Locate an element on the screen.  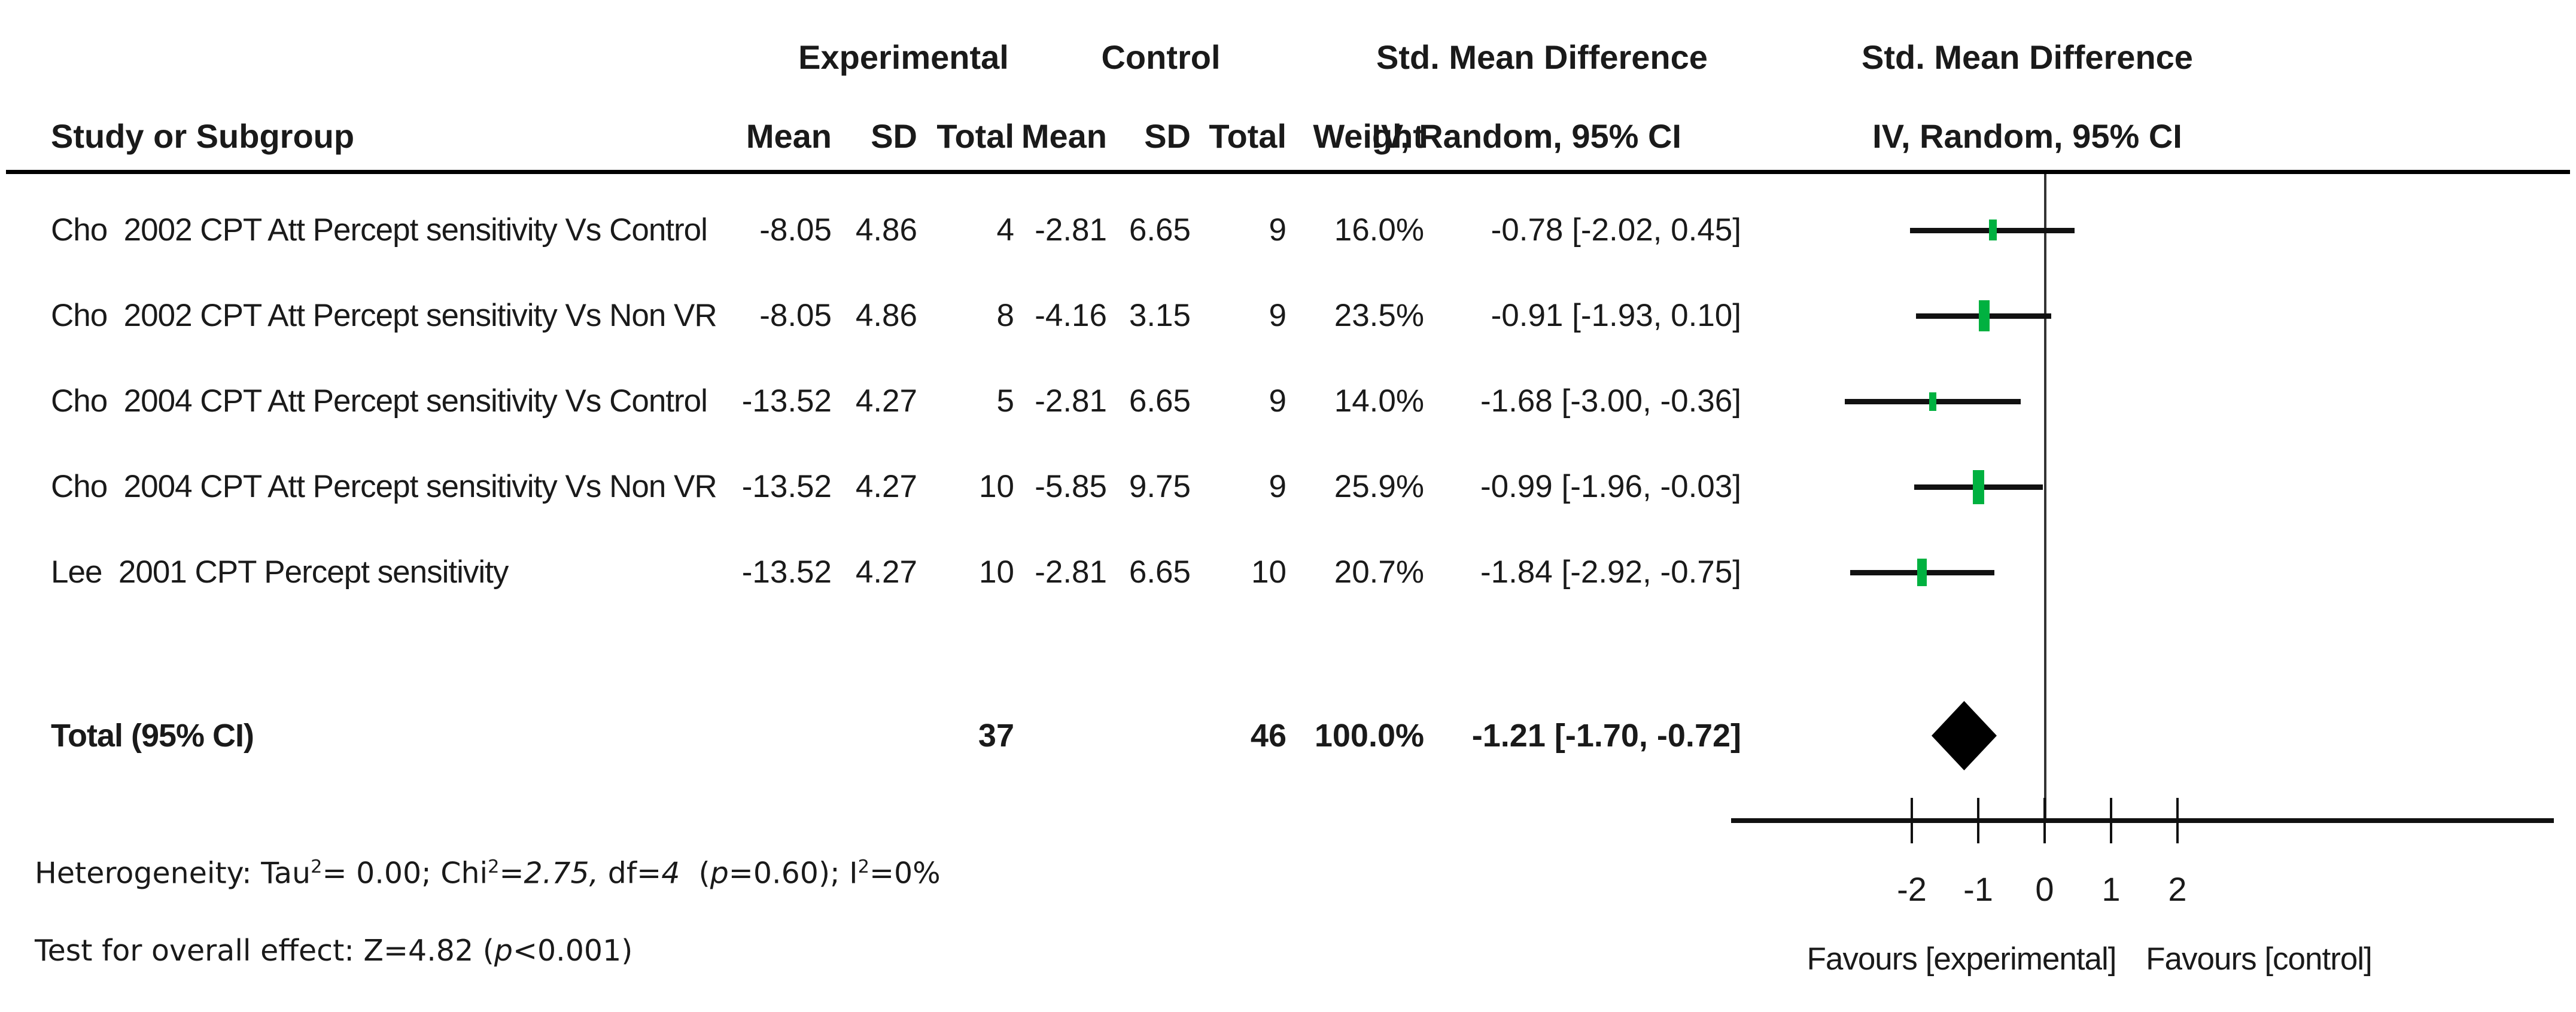
cell-ctrl_sd: 3.15 is located at coordinates (1160, 315).